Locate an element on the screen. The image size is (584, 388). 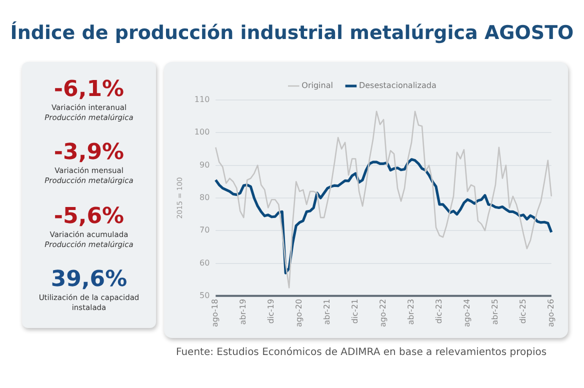
y-tick-label: 60 is located at coordinates (204, 263).